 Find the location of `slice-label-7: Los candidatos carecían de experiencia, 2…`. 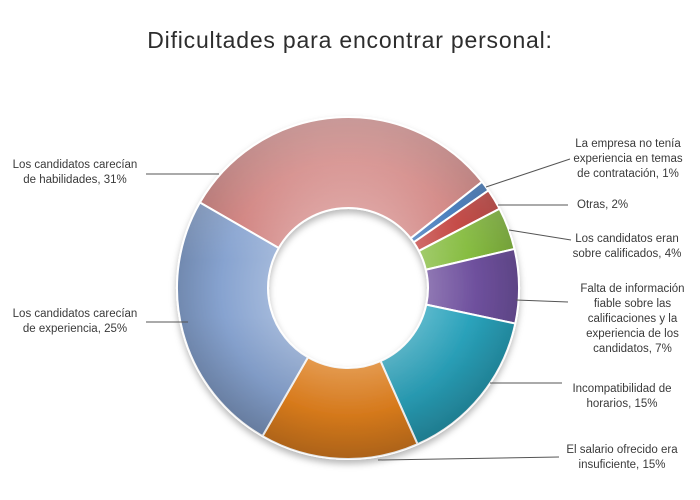

slice-label-7: Los candidatos carecían de experiencia, 2… is located at coordinates (75, 322).